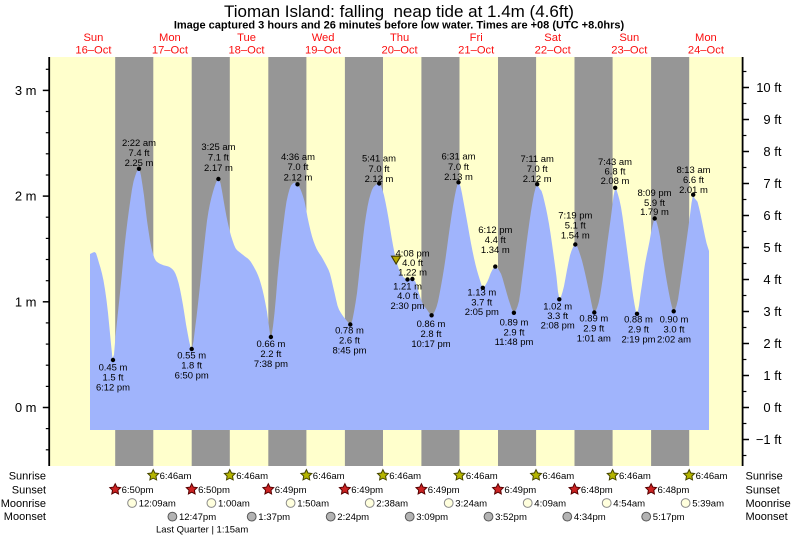  I want to click on svg-text: 3.0 ft, so click(674, 330).